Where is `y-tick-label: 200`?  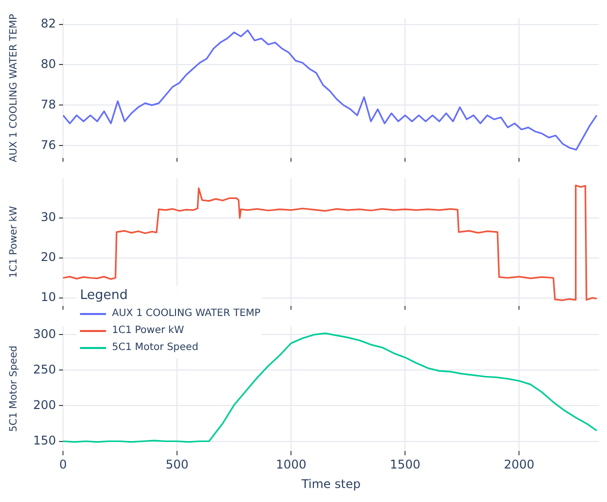
y-tick-label: 200 is located at coordinates (44, 405).